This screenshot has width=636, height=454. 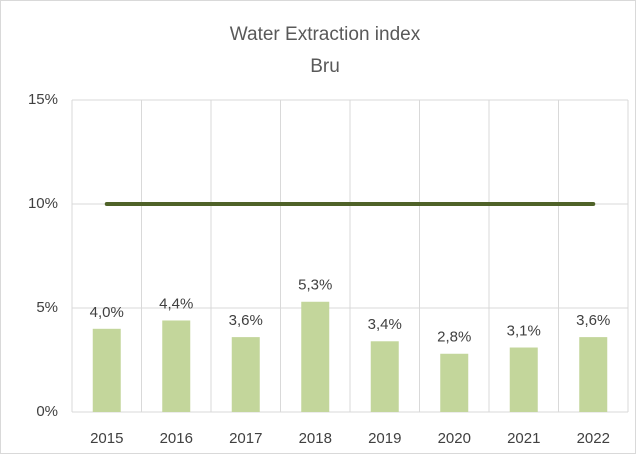 What do you see at coordinates (325, 66) in the screenshot?
I see `chart-subtitle: Bru` at bounding box center [325, 66].